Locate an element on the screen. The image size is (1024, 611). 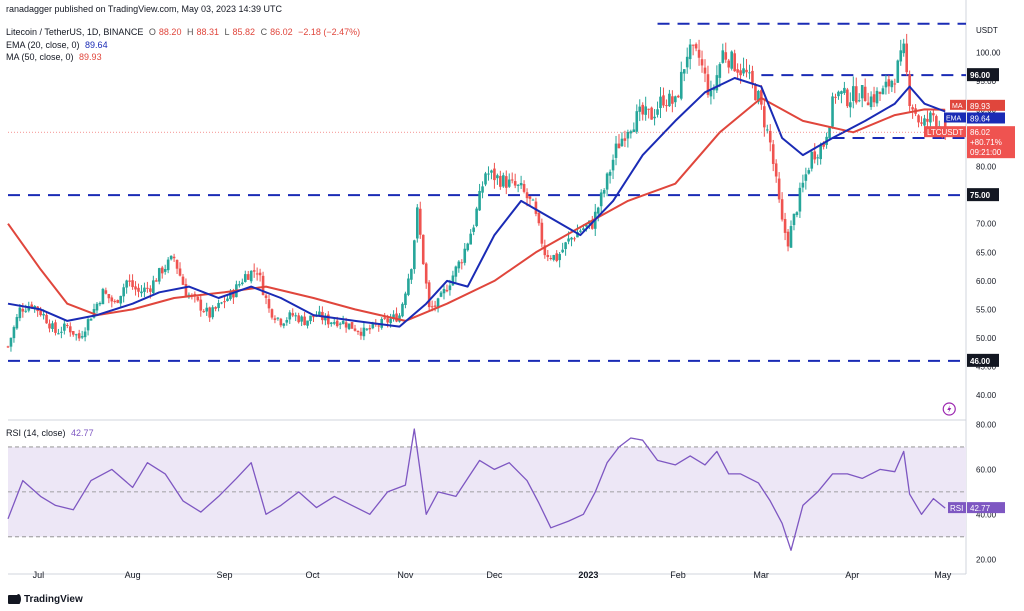
ema-tag-bg is located at coordinates (986, 118).